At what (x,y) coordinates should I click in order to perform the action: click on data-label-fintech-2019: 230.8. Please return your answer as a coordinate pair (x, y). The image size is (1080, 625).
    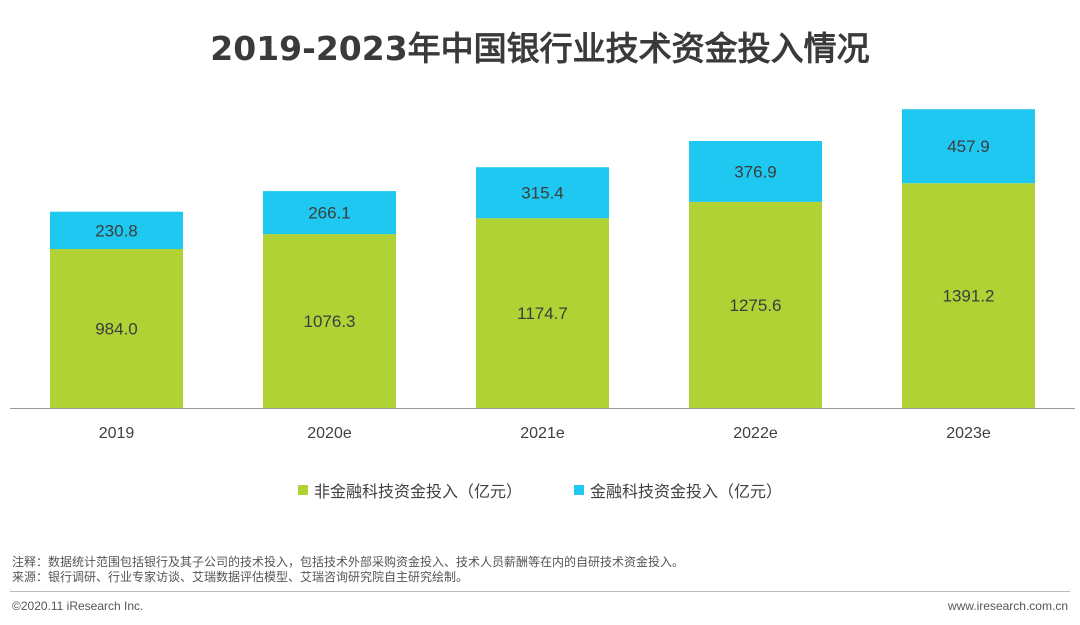
    Looking at the image, I should click on (116, 230).